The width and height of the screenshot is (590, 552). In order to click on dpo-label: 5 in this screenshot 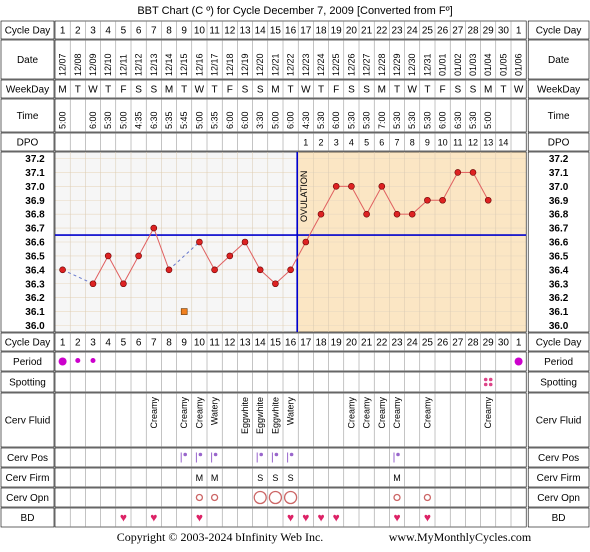, I will do `click(366, 143)`.